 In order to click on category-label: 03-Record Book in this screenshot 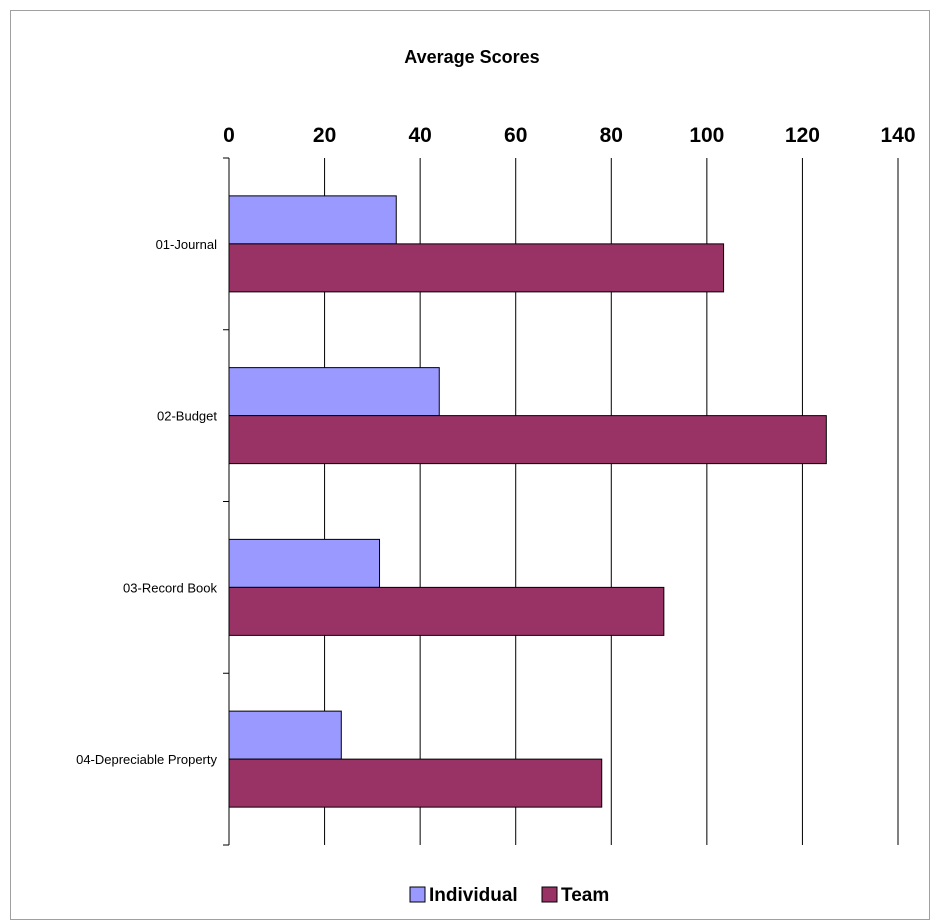, I will do `click(170, 587)`.